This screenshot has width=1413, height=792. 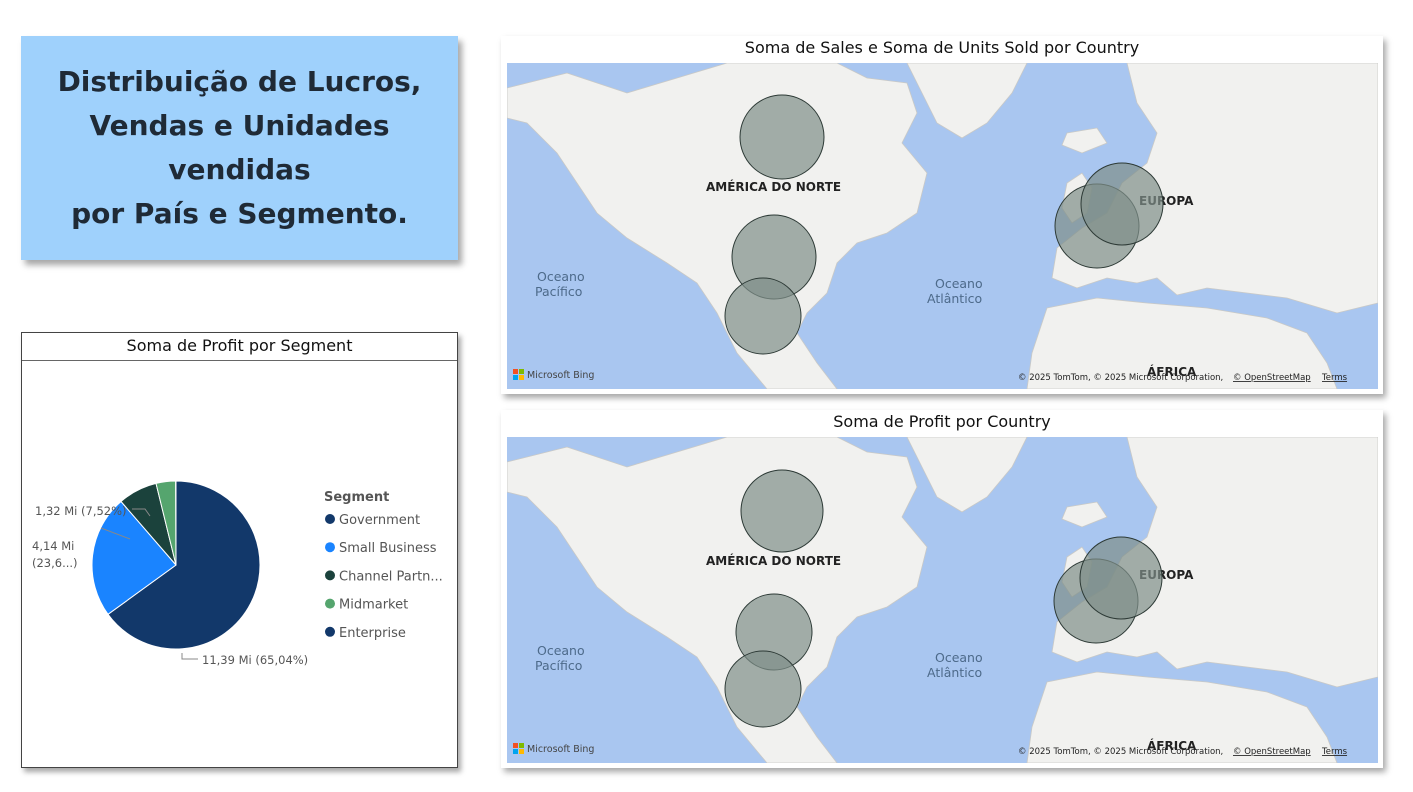 I want to click on map-2-bing-text: Microsoft Bing, so click(x=560, y=749).